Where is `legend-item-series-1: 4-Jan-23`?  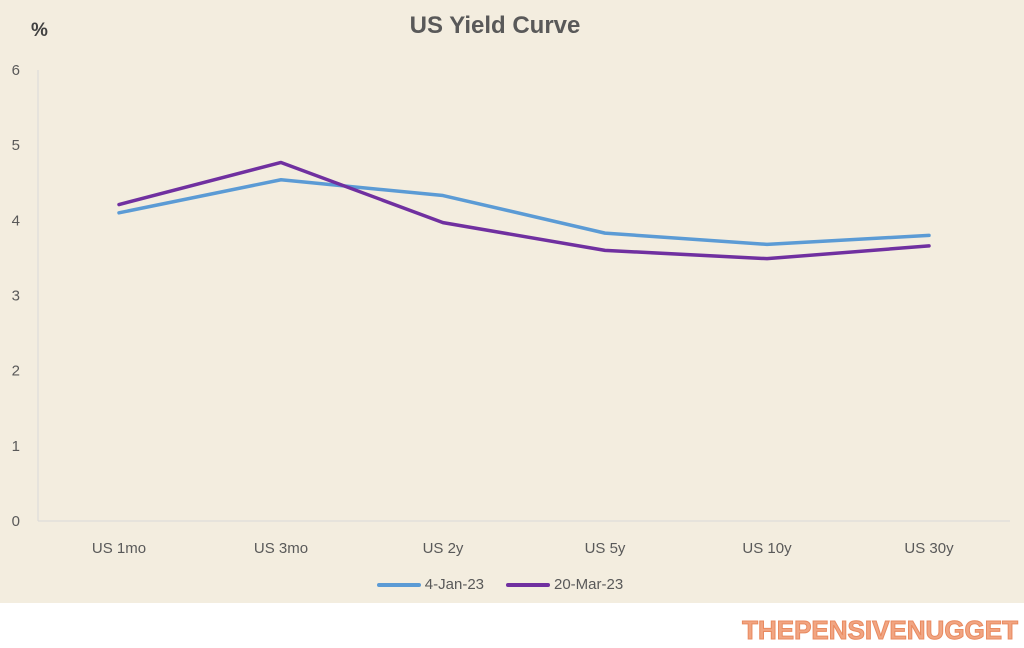
legend-item-series-1: 4-Jan-23 is located at coordinates (430, 584).